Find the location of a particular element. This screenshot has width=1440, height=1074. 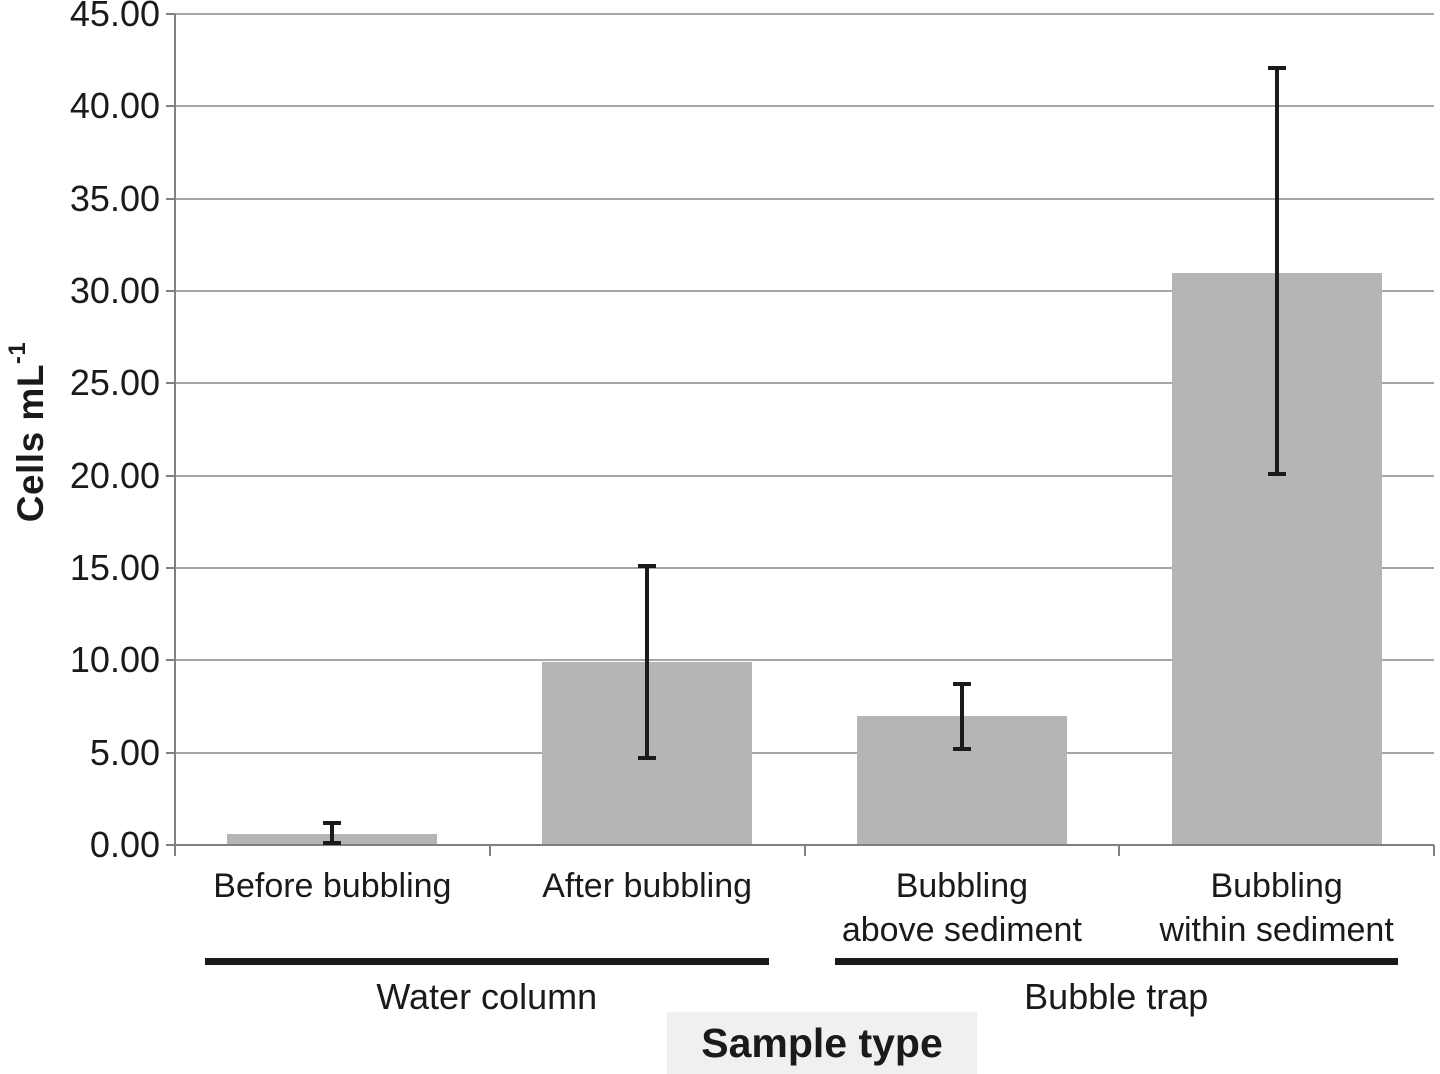

y-axis-title-superscript: -1 is located at coordinates (17, 353).